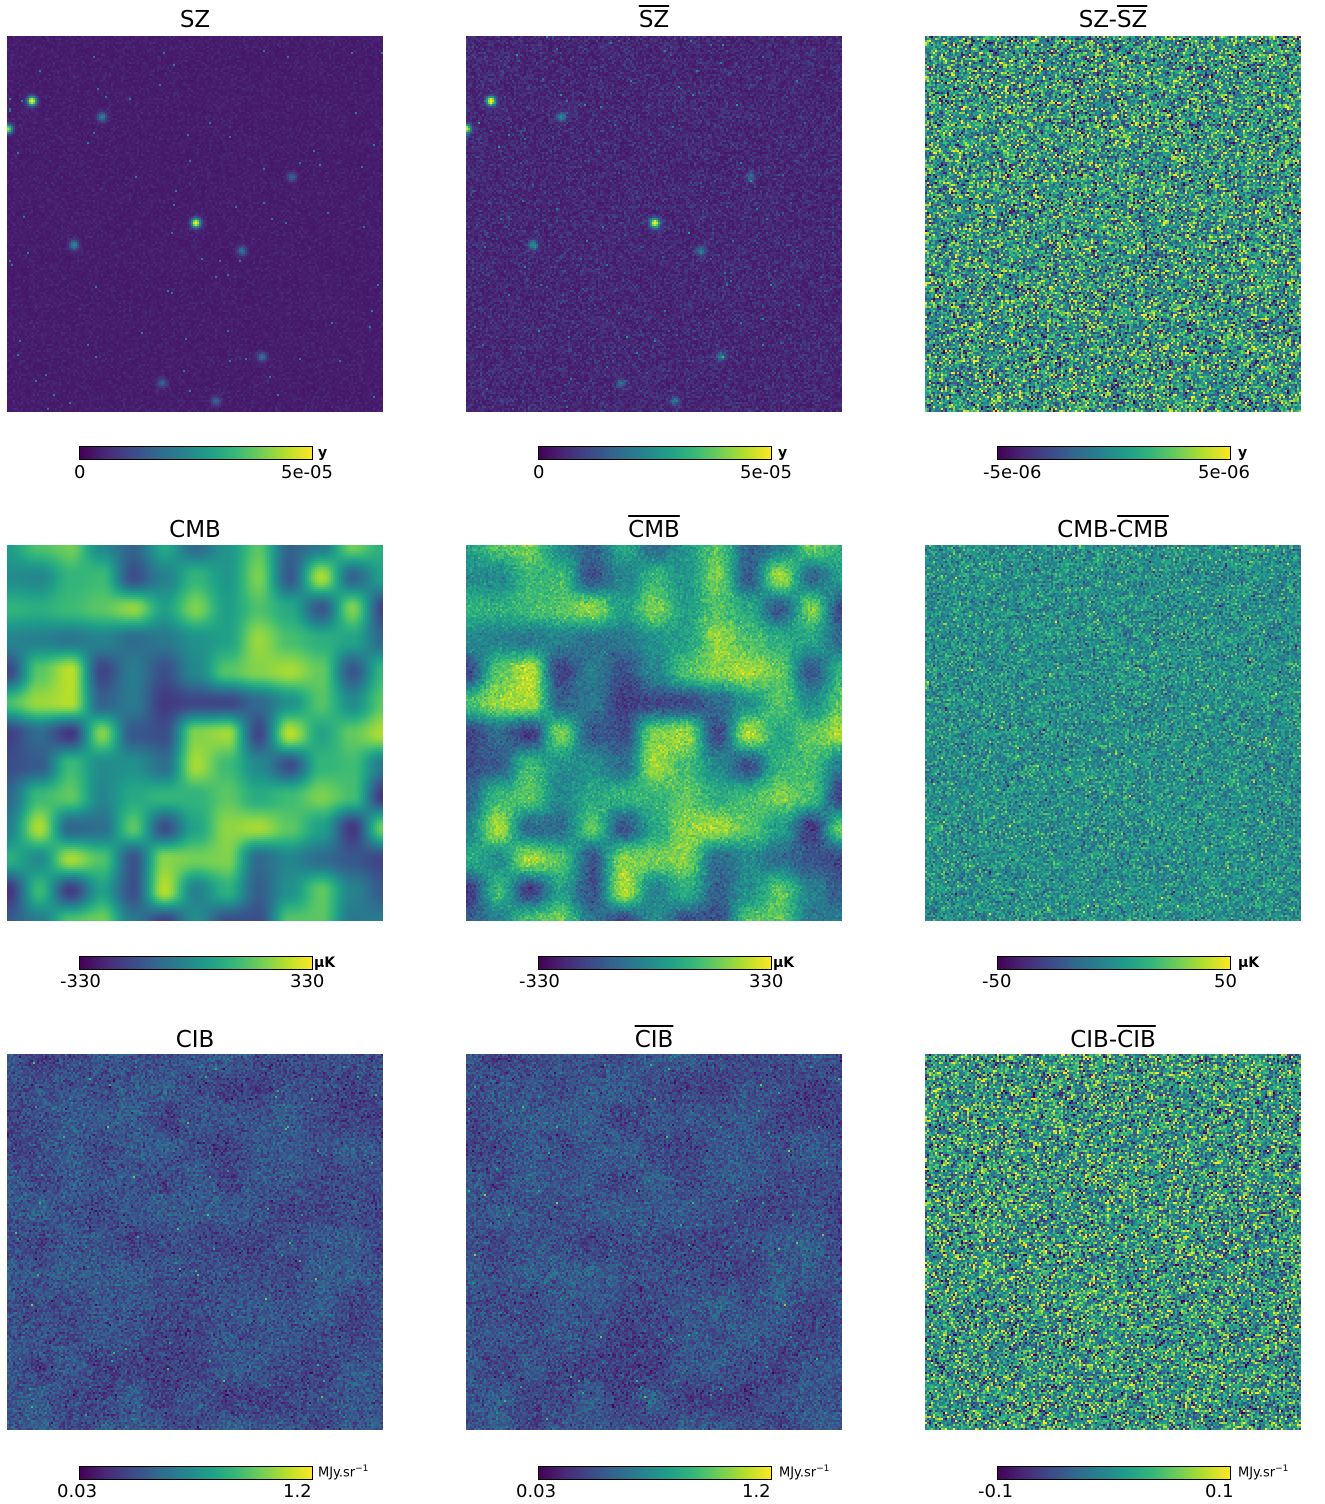 Image resolution: width=1325 pixels, height=1504 pixels. What do you see at coordinates (1113, 1242) in the screenshot?
I see `cib-diff-map-image` at bounding box center [1113, 1242].